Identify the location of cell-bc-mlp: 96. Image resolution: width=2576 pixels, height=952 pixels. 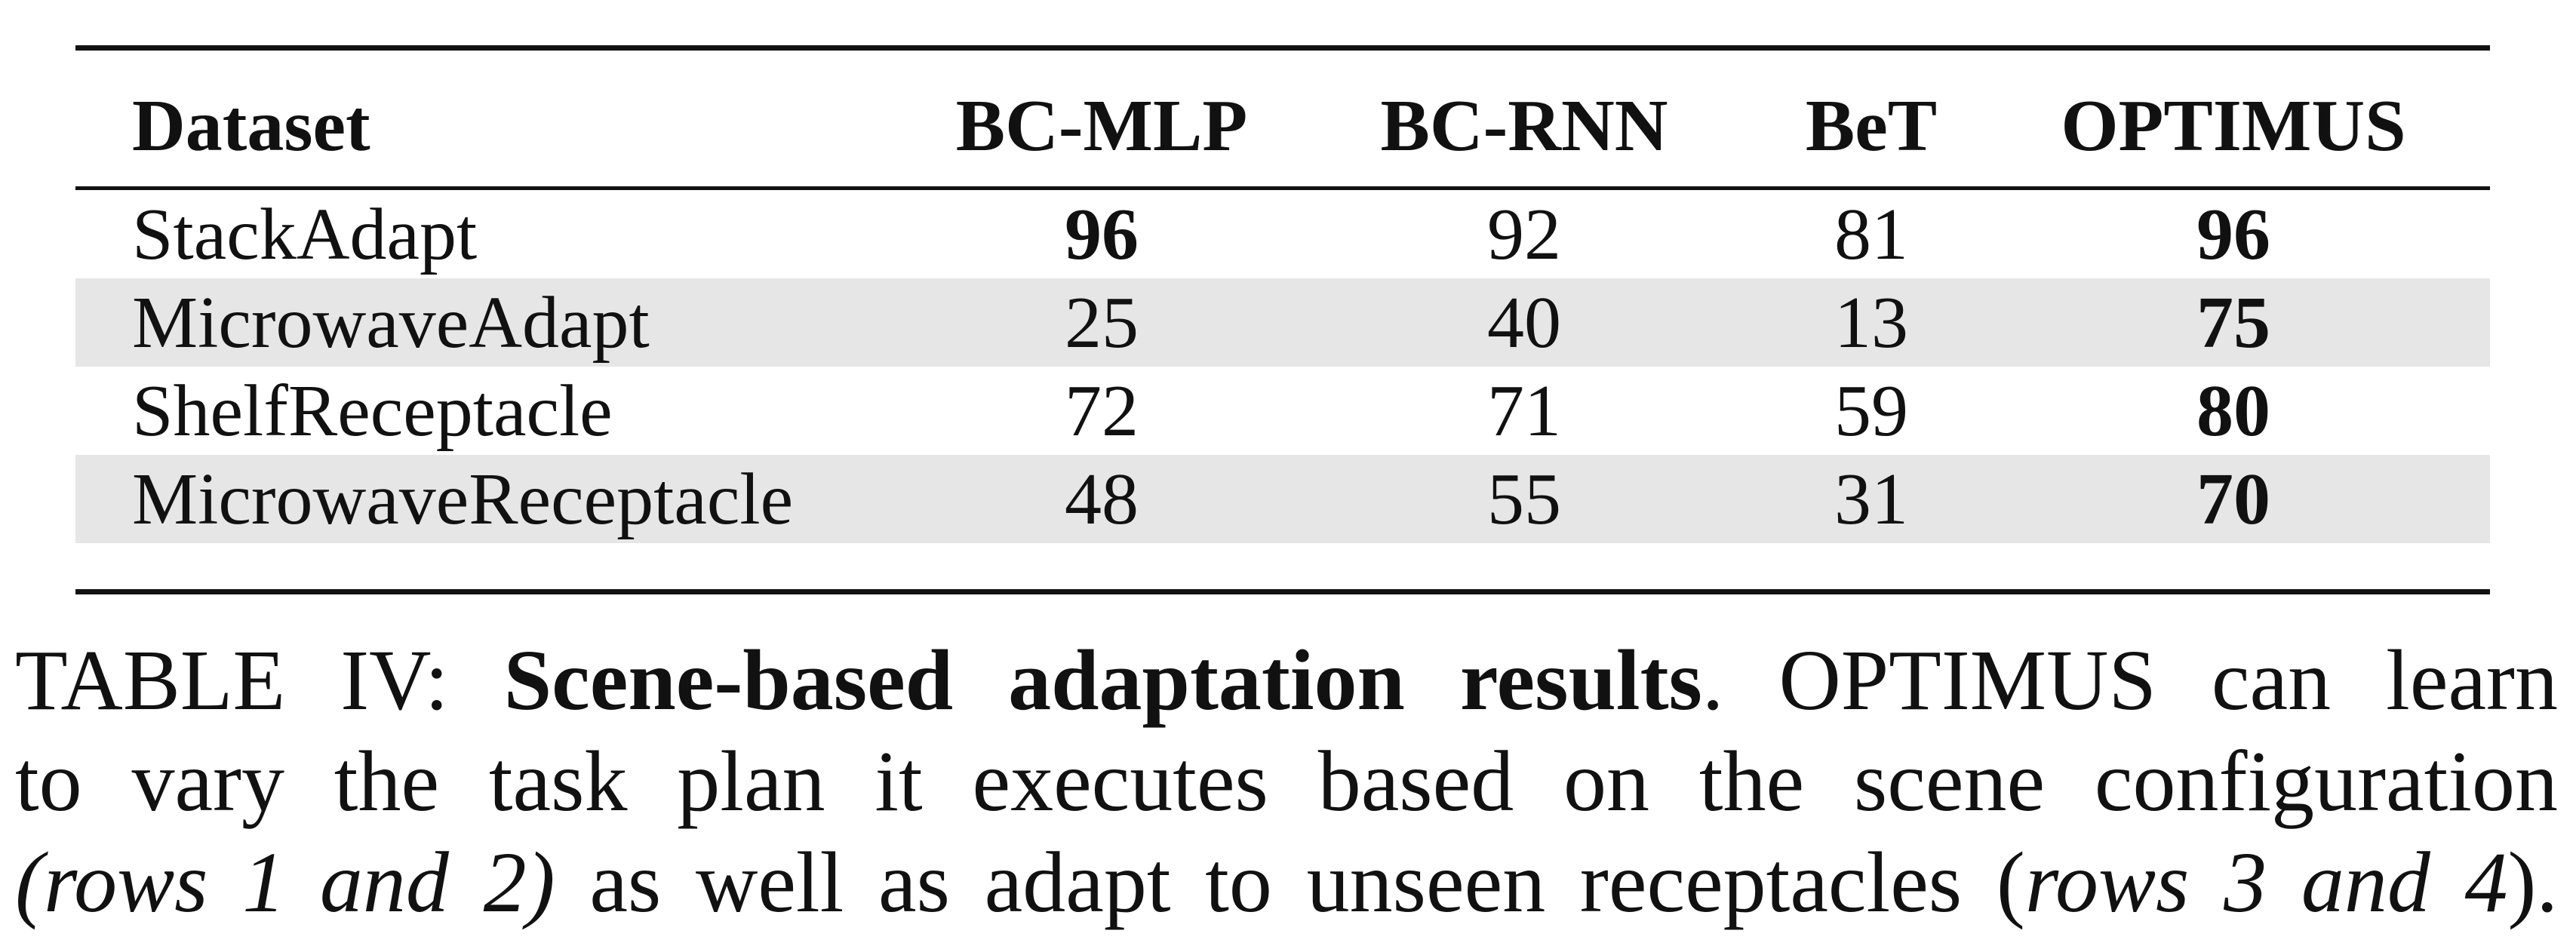
(1102, 234).